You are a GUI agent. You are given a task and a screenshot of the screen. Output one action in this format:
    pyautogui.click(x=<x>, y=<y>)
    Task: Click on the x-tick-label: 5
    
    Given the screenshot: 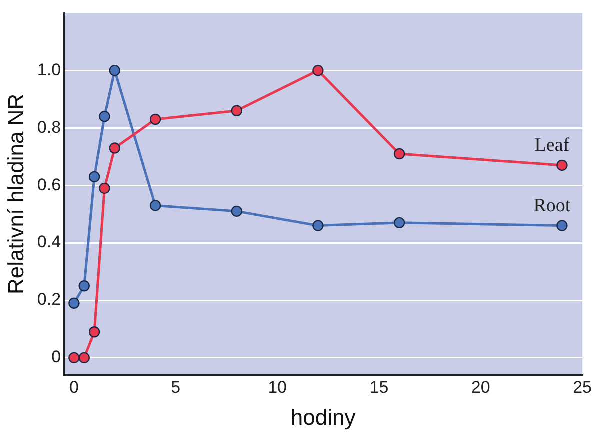 What is the action you would take?
    pyautogui.click(x=176, y=388)
    